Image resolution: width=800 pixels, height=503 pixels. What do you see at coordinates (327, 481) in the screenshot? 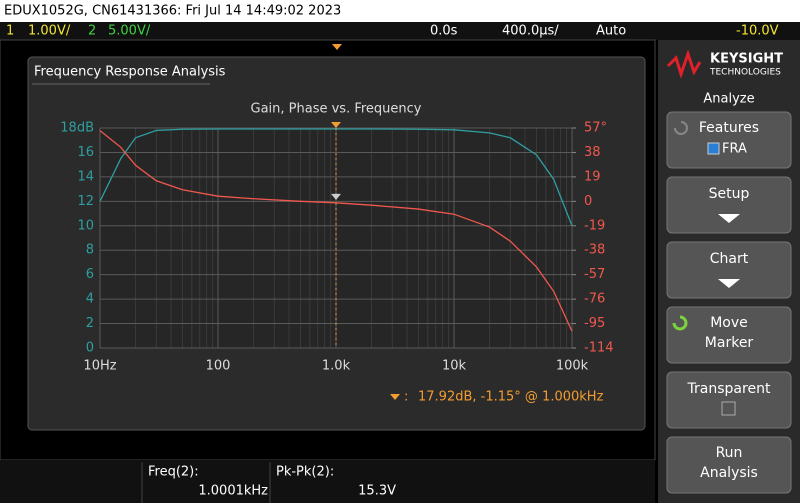
I see `measurement-bar` at bounding box center [327, 481].